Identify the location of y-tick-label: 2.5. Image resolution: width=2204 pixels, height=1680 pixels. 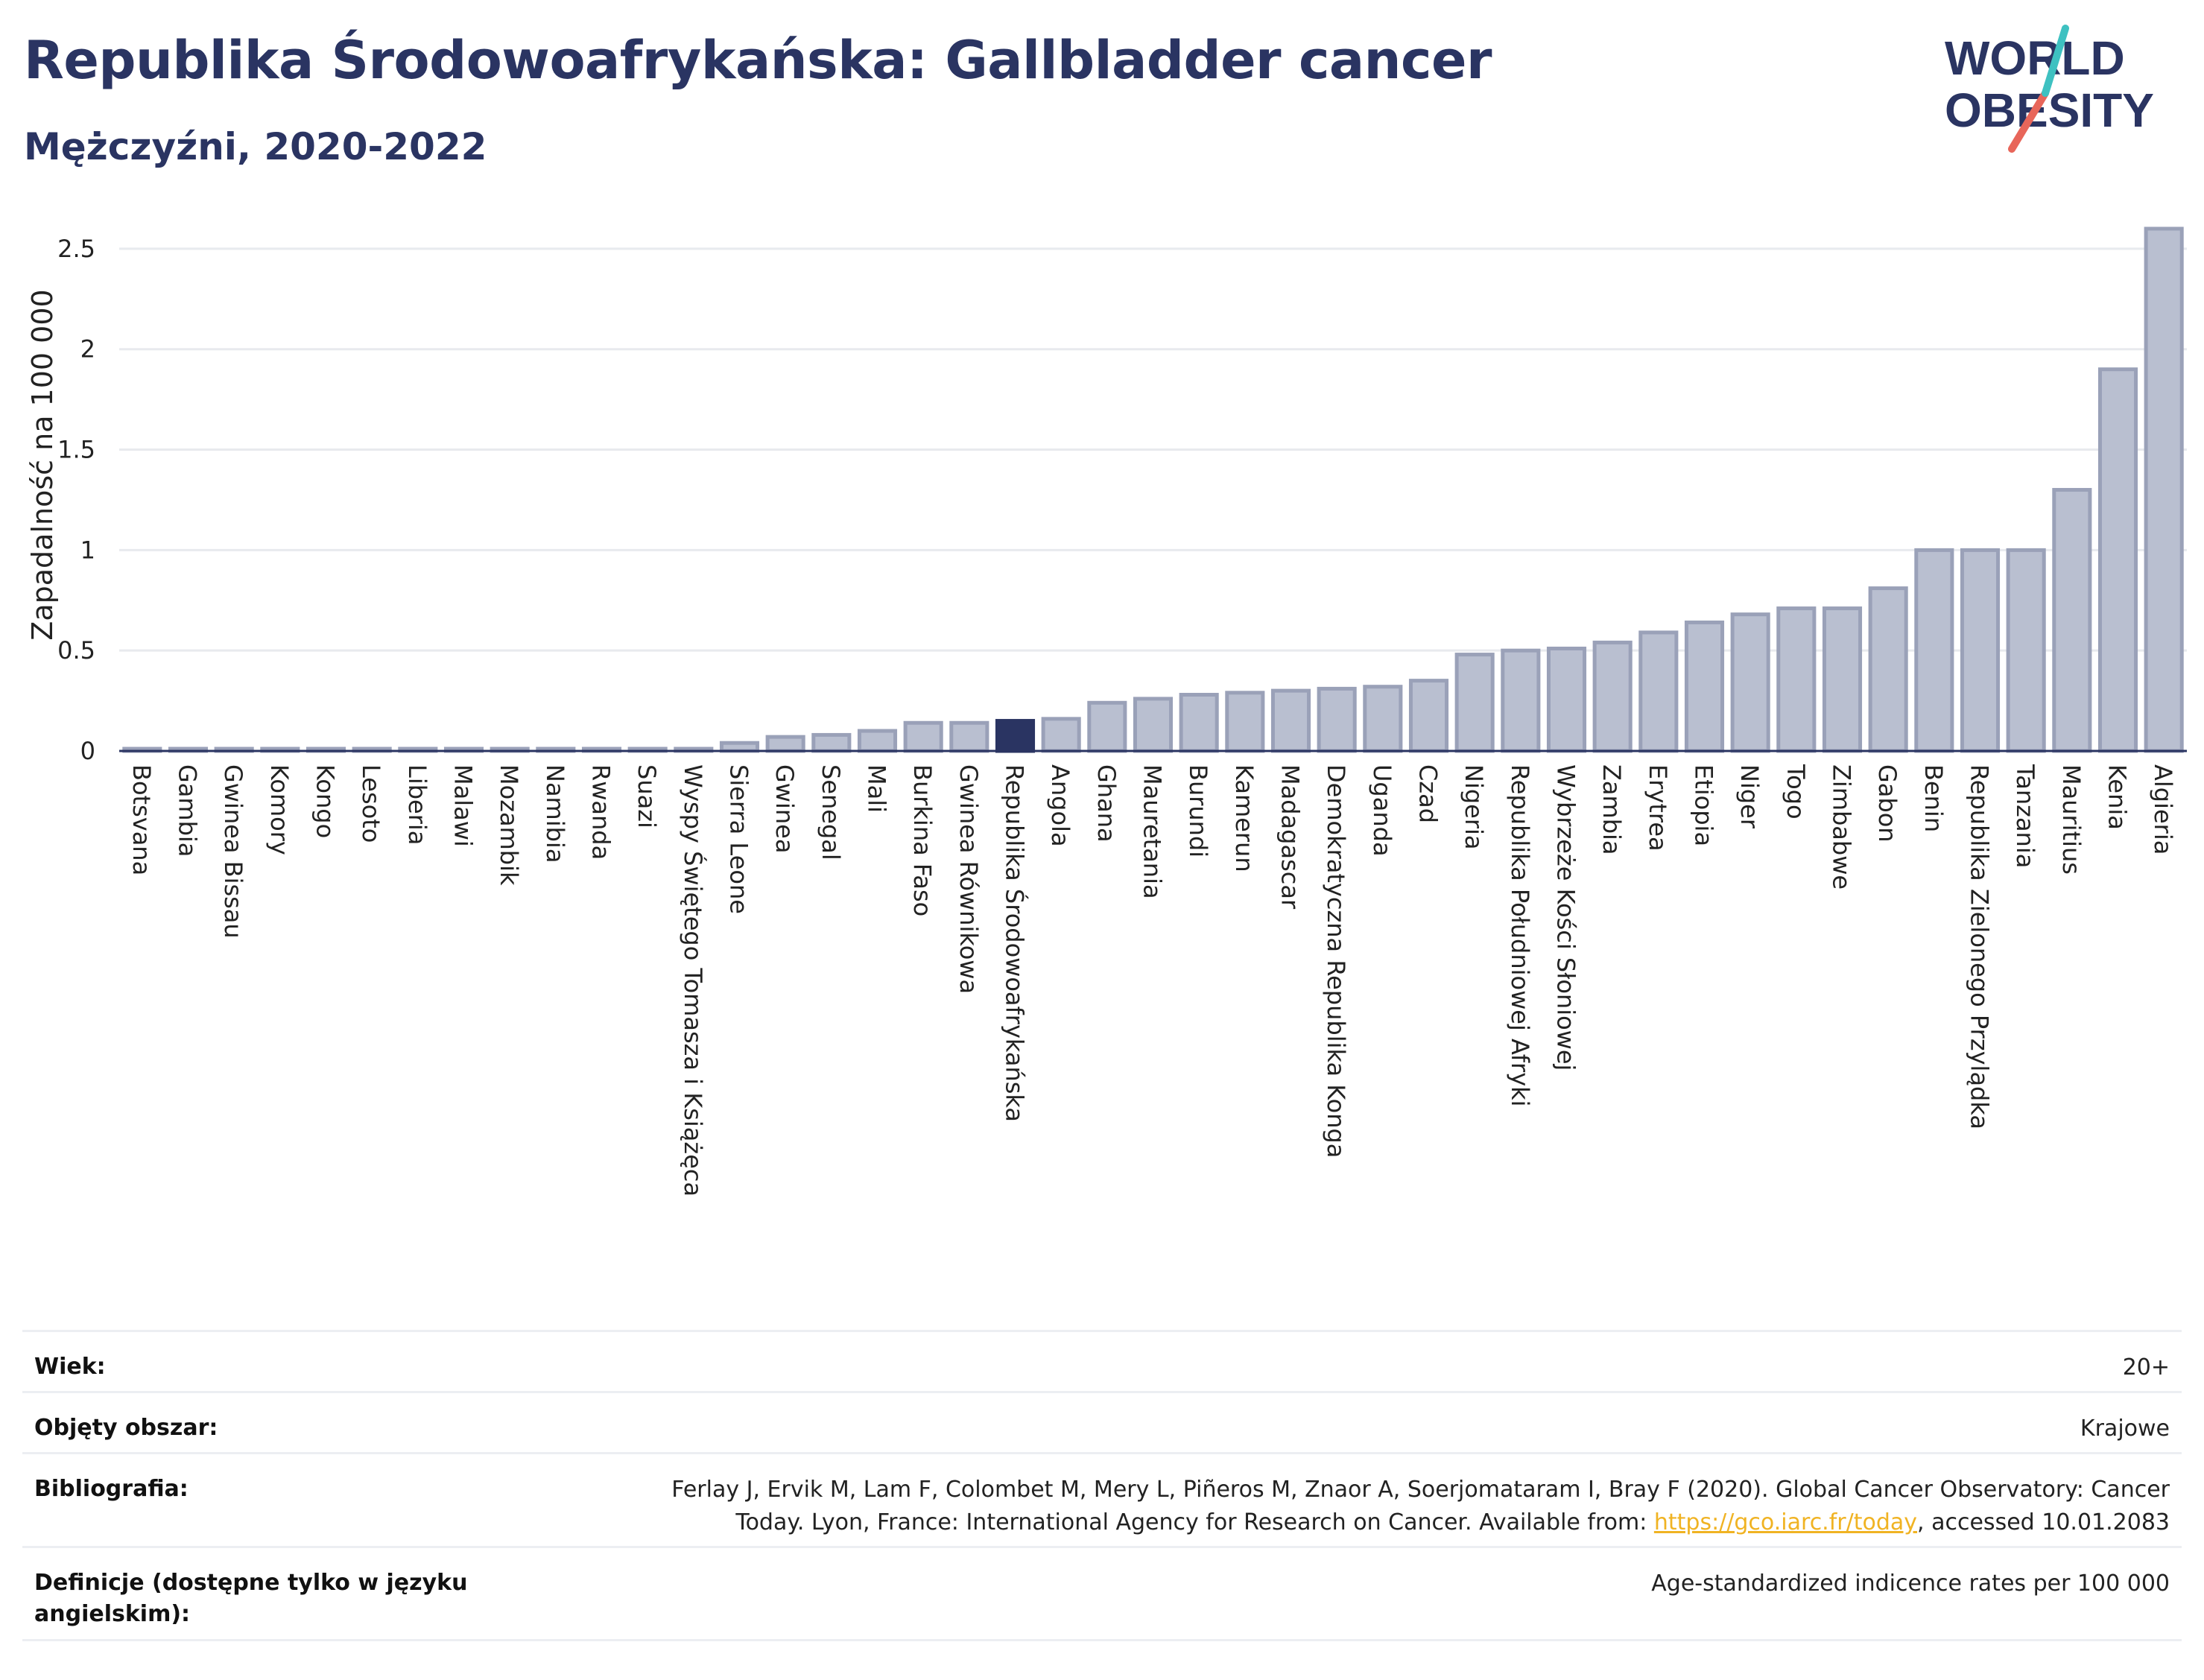
(76, 249).